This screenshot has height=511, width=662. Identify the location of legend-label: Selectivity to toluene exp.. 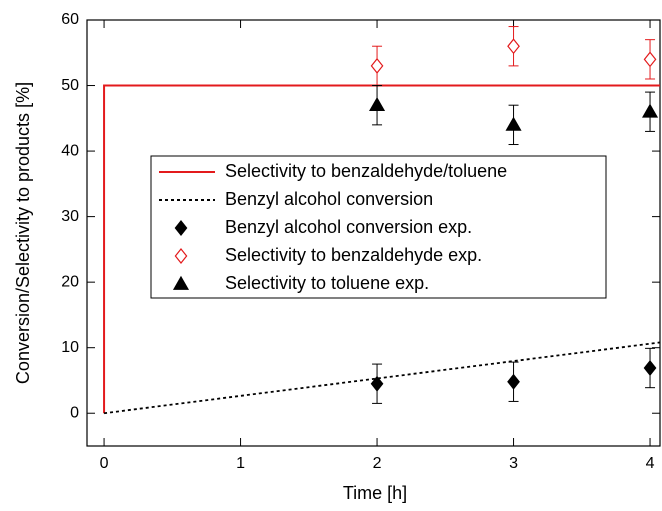
(327, 283).